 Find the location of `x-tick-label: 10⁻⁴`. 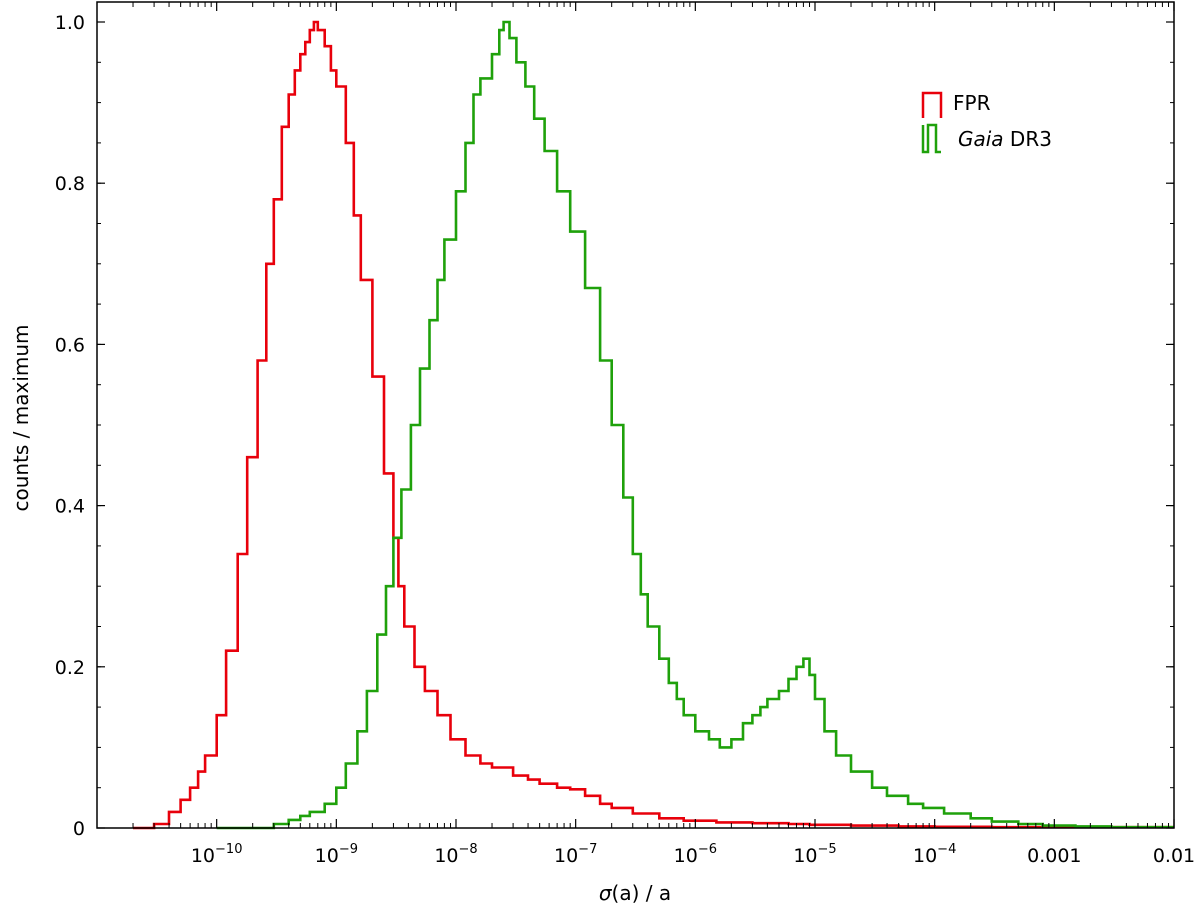

x-tick-label: 10⁻⁴ is located at coordinates (934, 854).